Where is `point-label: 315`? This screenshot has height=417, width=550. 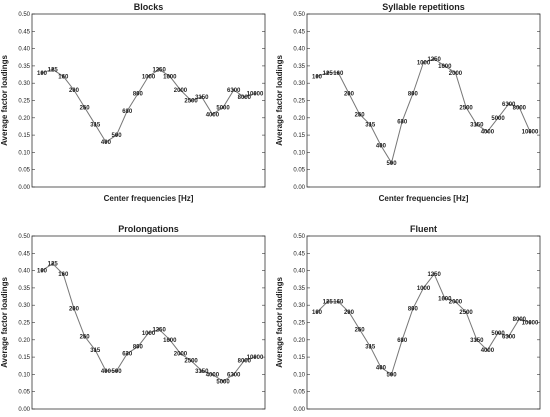 point-label: 315 is located at coordinates (95, 126).